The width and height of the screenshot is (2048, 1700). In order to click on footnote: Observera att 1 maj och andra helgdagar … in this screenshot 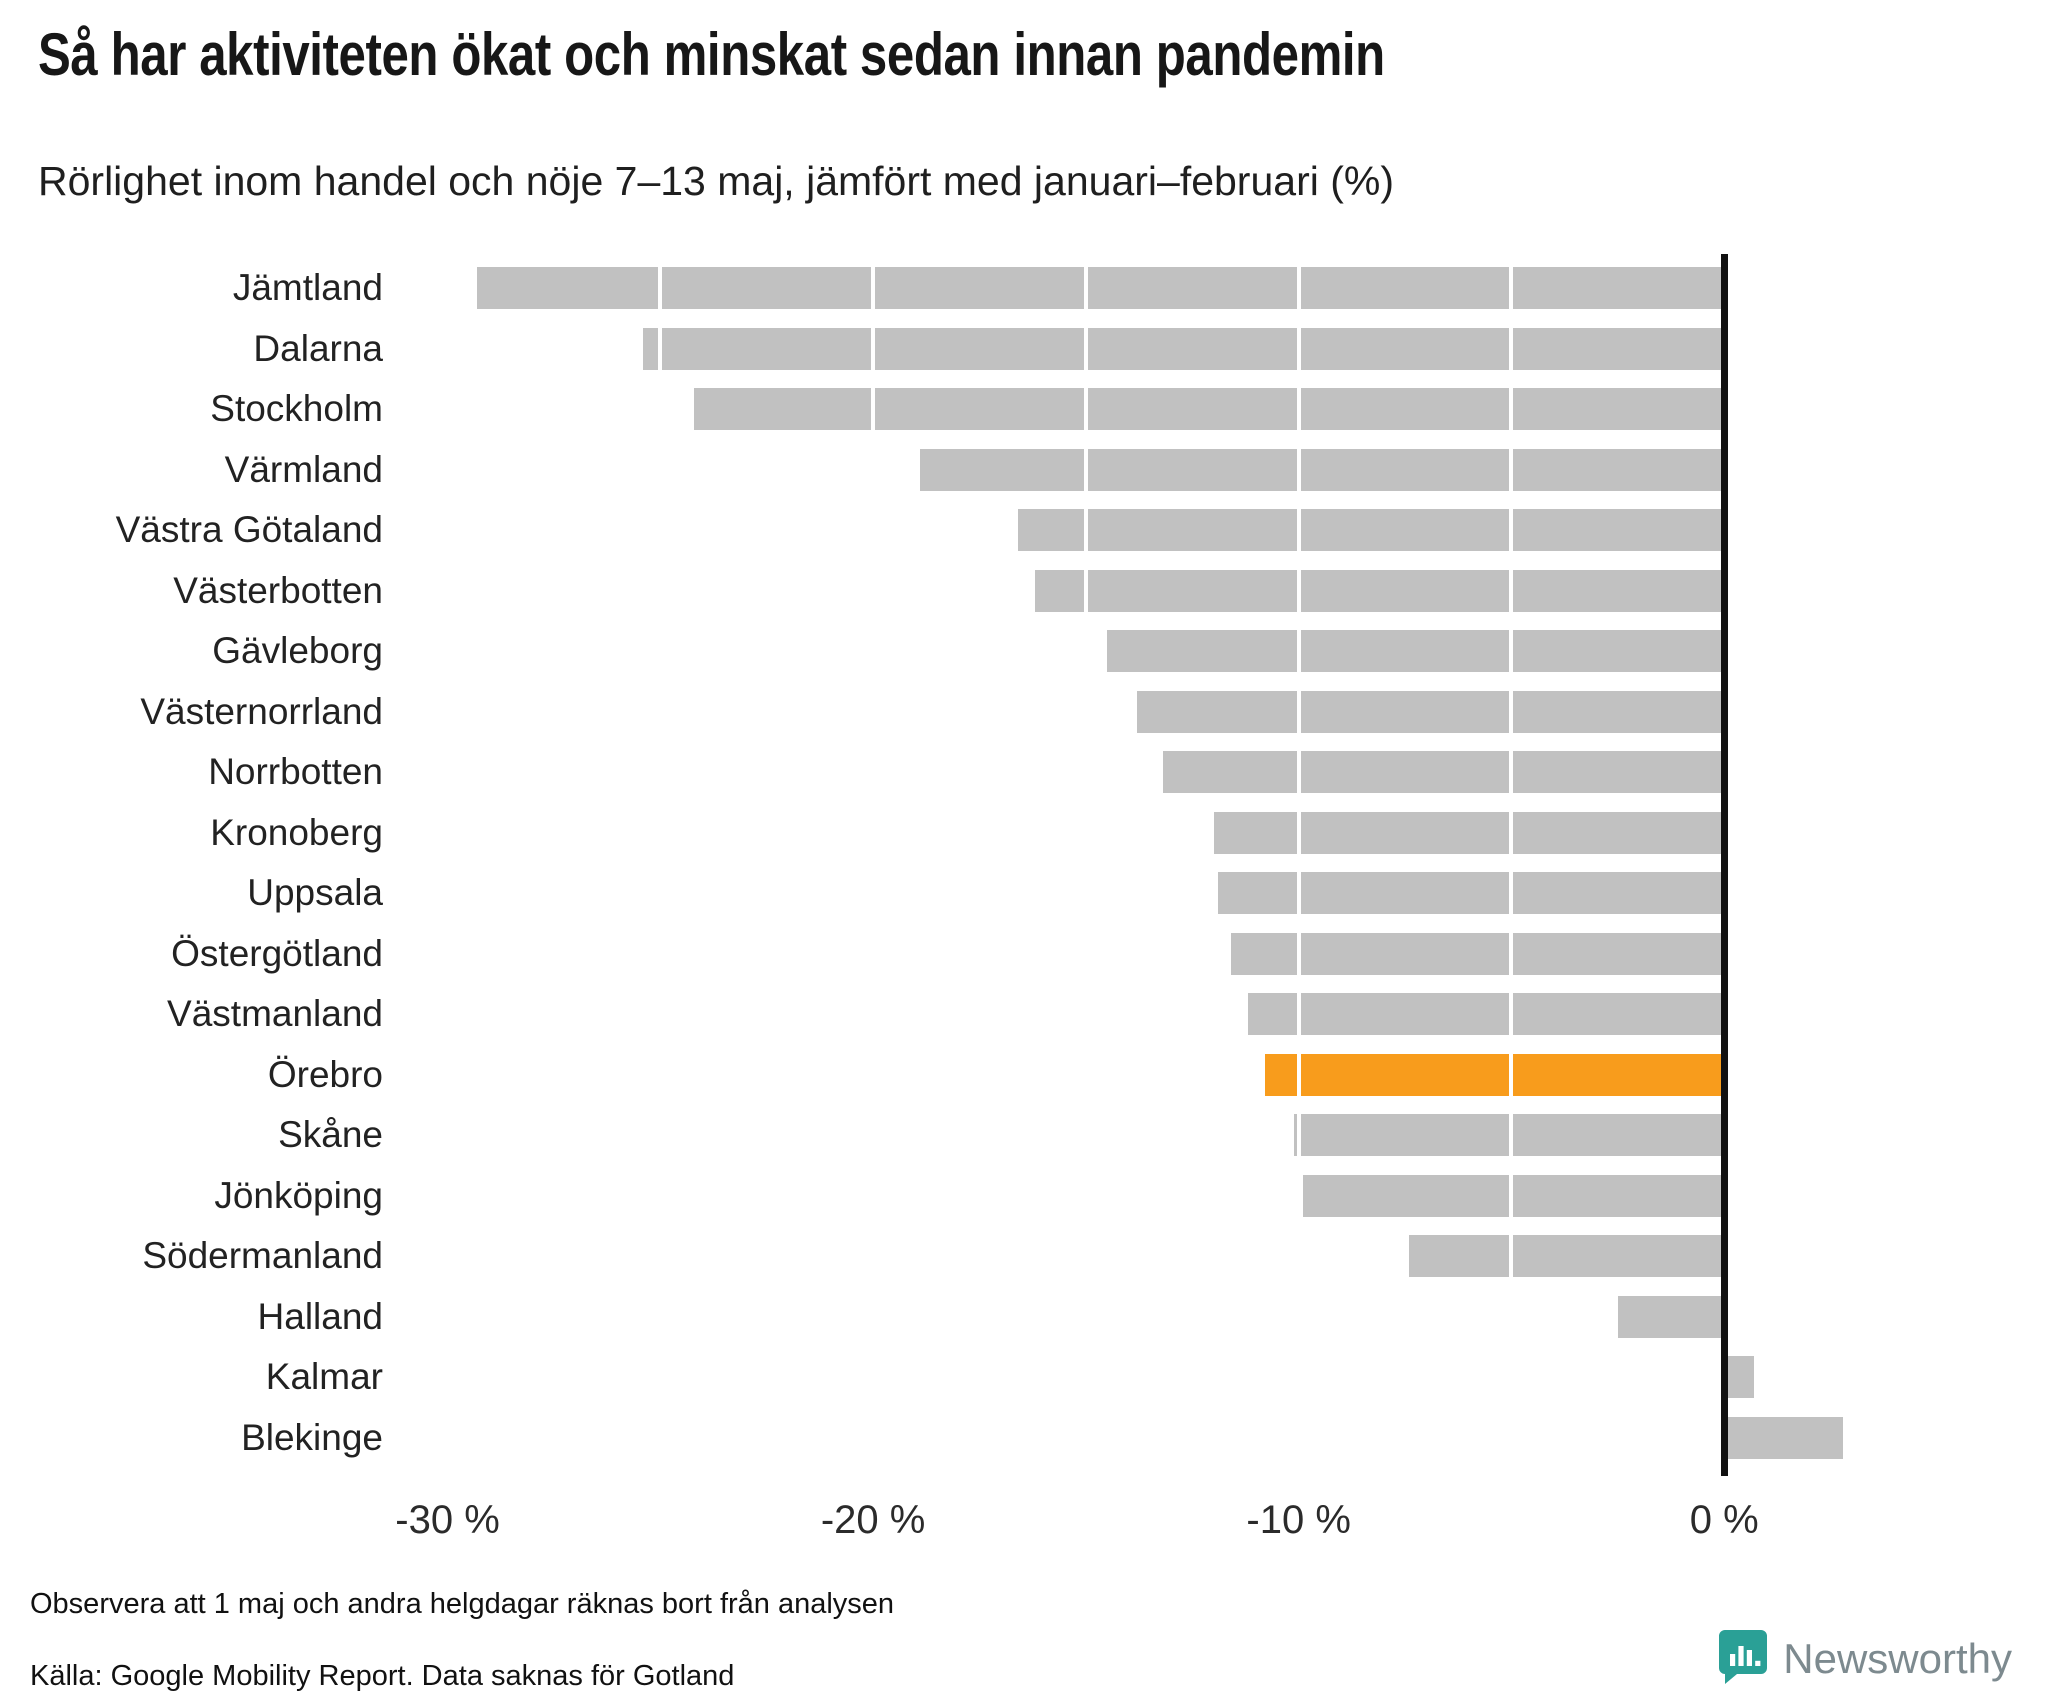, I will do `click(462, 1604)`.